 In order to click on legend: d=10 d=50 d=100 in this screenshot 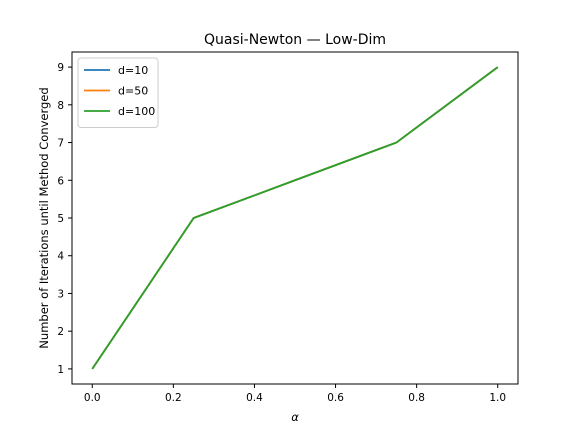, I will do `click(118, 92)`.